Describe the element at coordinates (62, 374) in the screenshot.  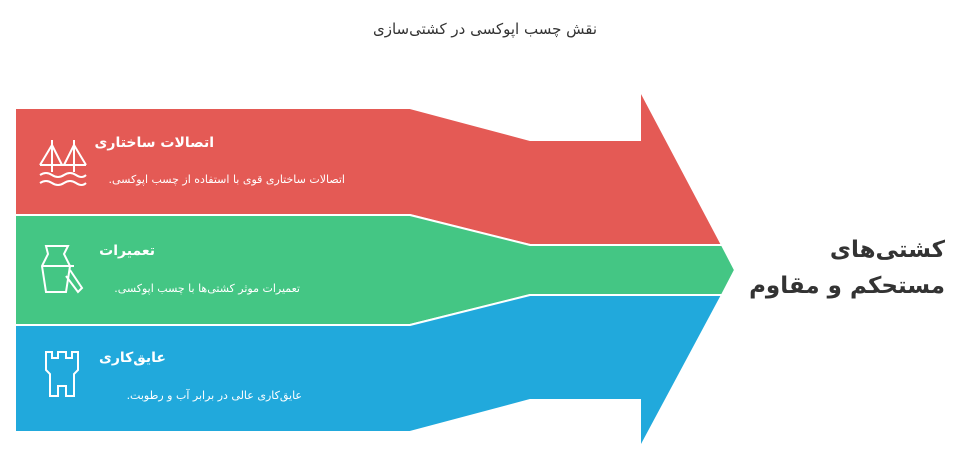
I see `icon-tower` at that location.